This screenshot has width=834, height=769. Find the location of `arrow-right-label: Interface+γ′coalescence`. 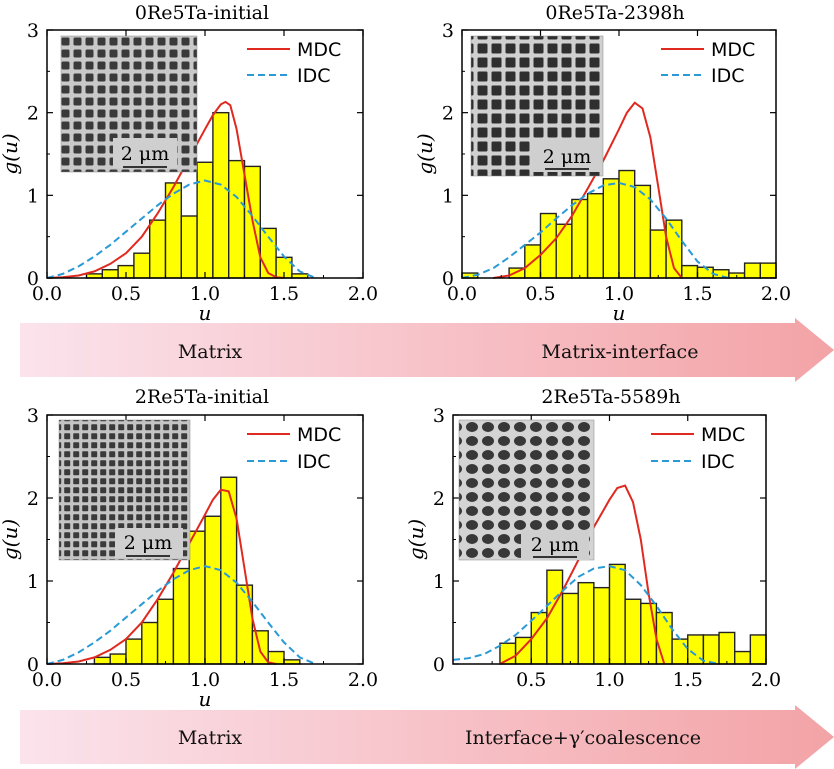

arrow-right-label: Interface+γ′coalescence is located at coordinates (583, 738).